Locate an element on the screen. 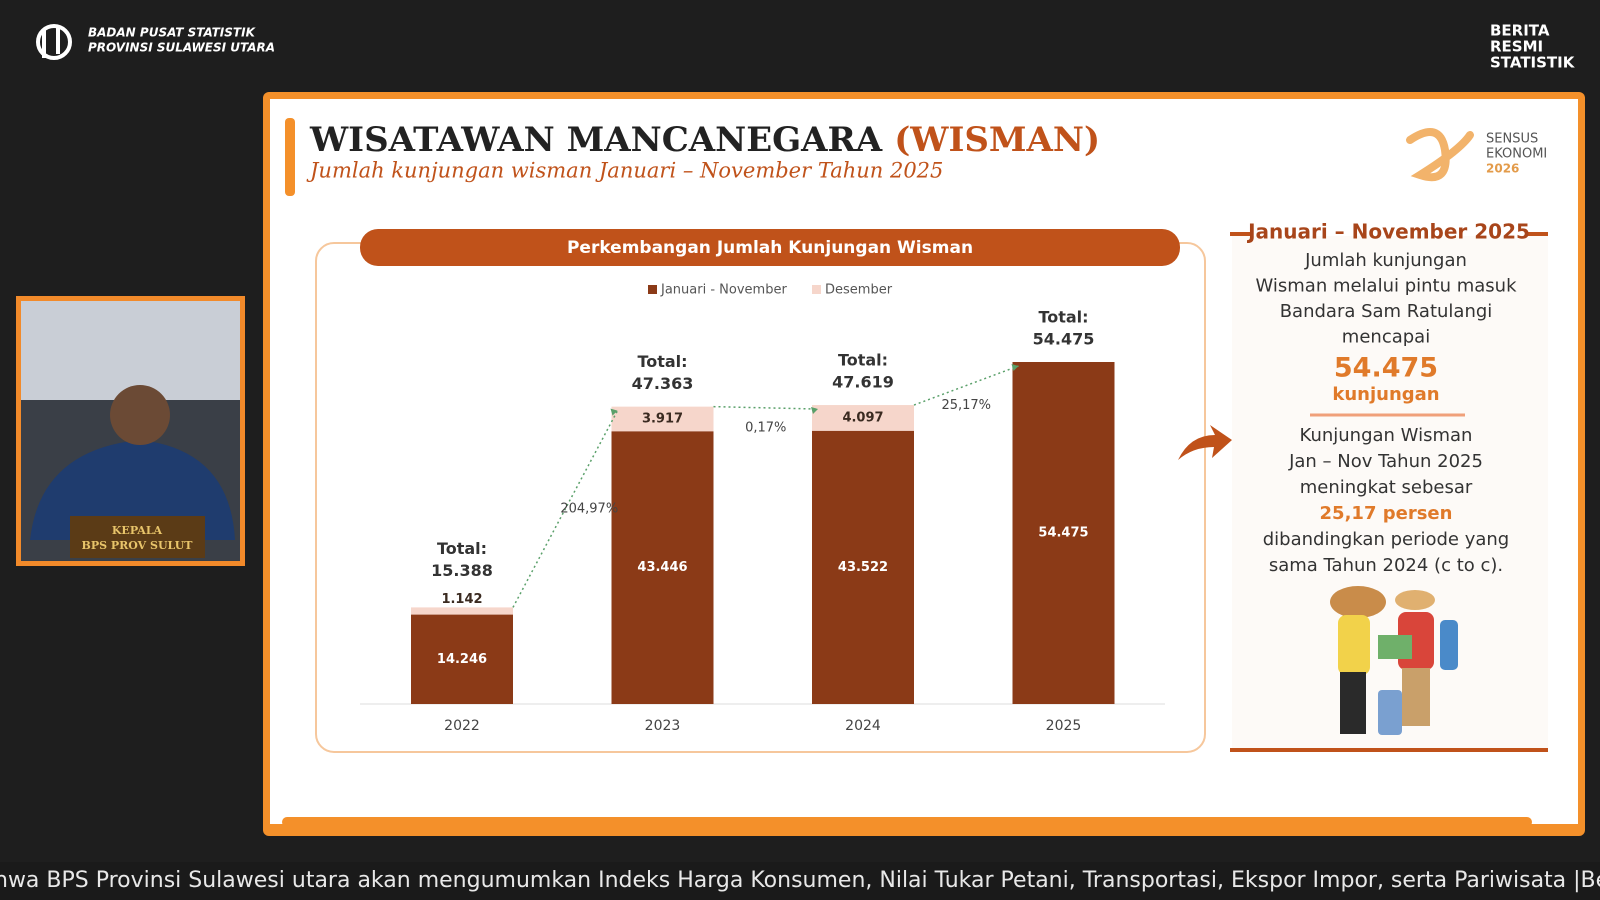 The image size is (1600, 900). org-name: PROVINSI SULAWESI UTARA is located at coordinates (181, 48).